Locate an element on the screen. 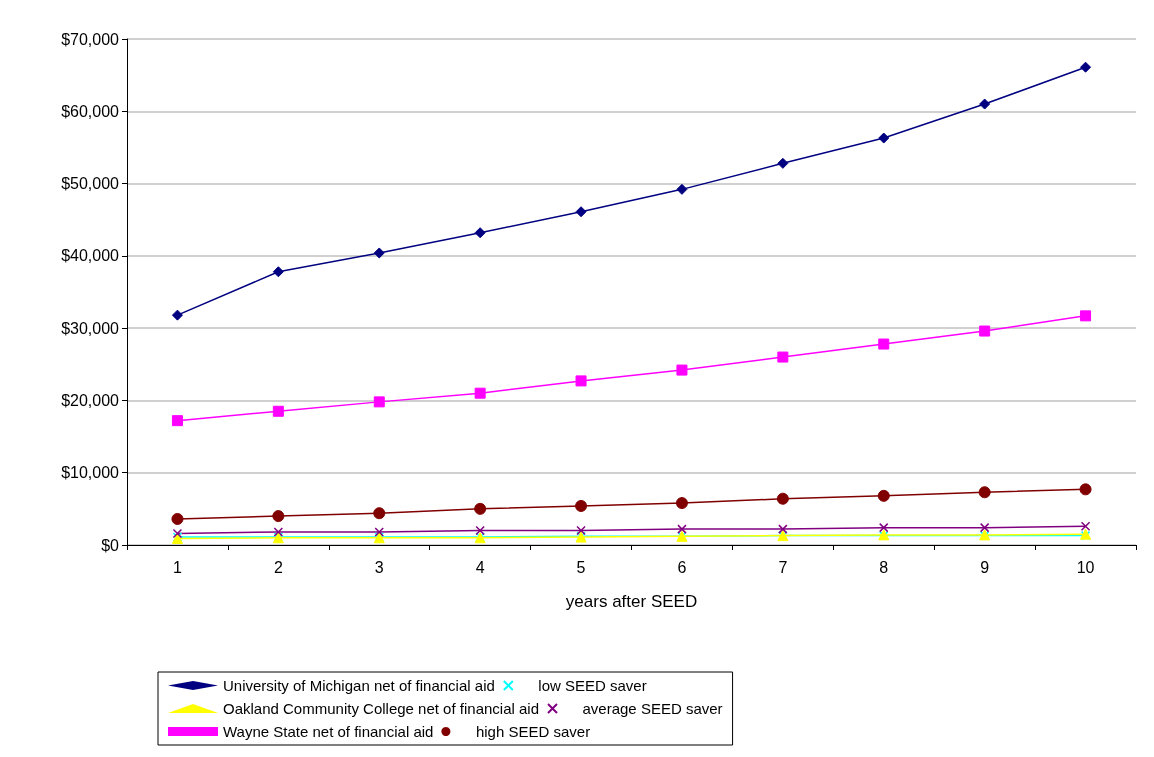 The width and height of the screenshot is (1154, 757). legend-label: high SEED saver is located at coordinates (533, 731).